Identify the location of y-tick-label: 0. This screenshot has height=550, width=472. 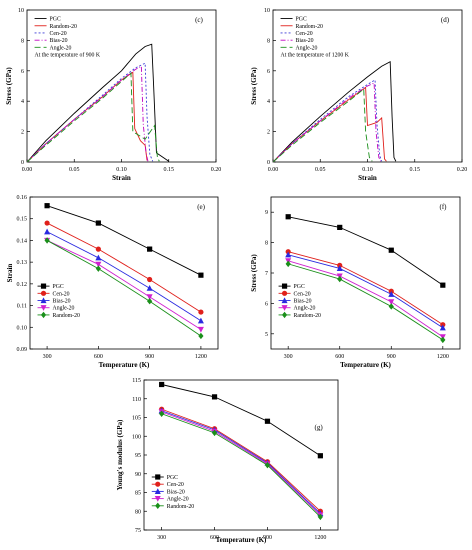
(22, 163).